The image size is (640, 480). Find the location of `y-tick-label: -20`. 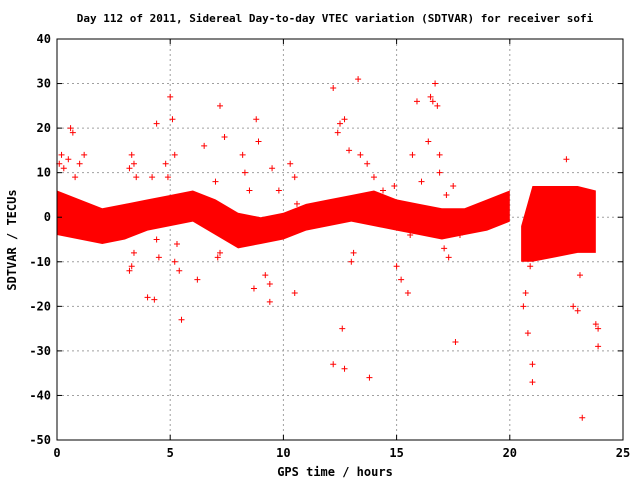

y-tick-label: -20 is located at coordinates (40, 306).